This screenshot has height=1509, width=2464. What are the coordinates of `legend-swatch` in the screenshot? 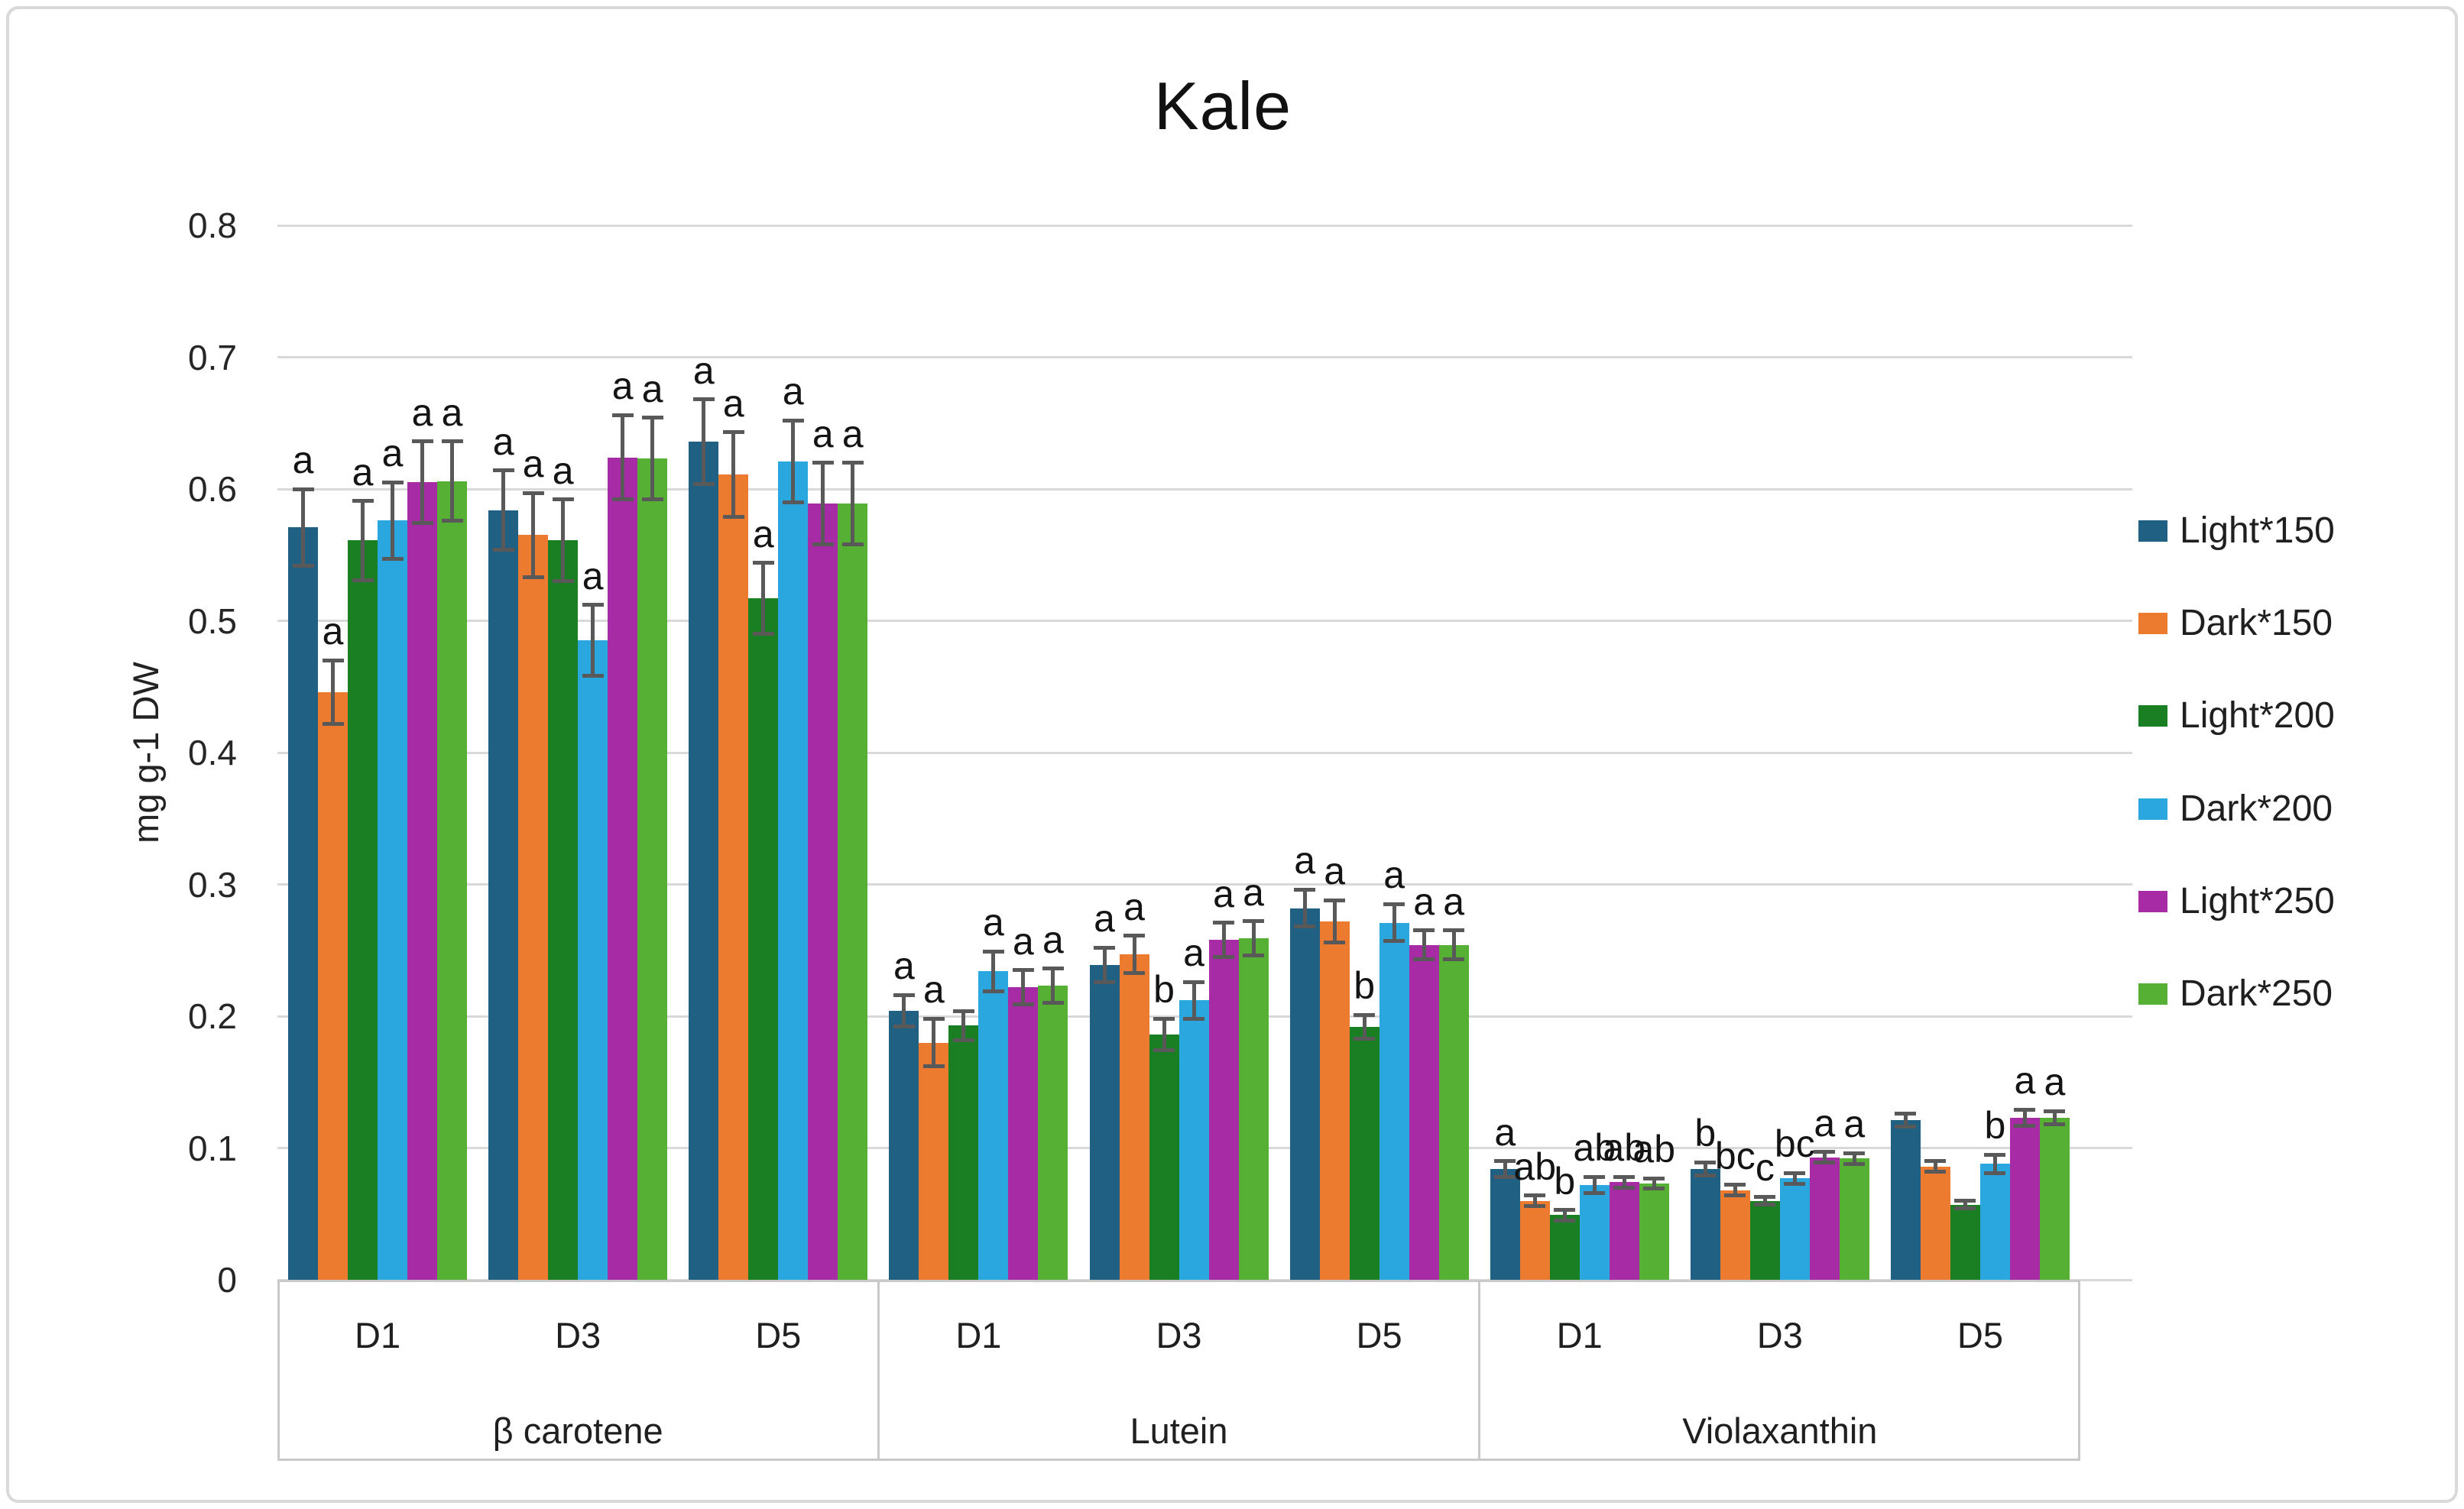 It's located at (2152, 994).